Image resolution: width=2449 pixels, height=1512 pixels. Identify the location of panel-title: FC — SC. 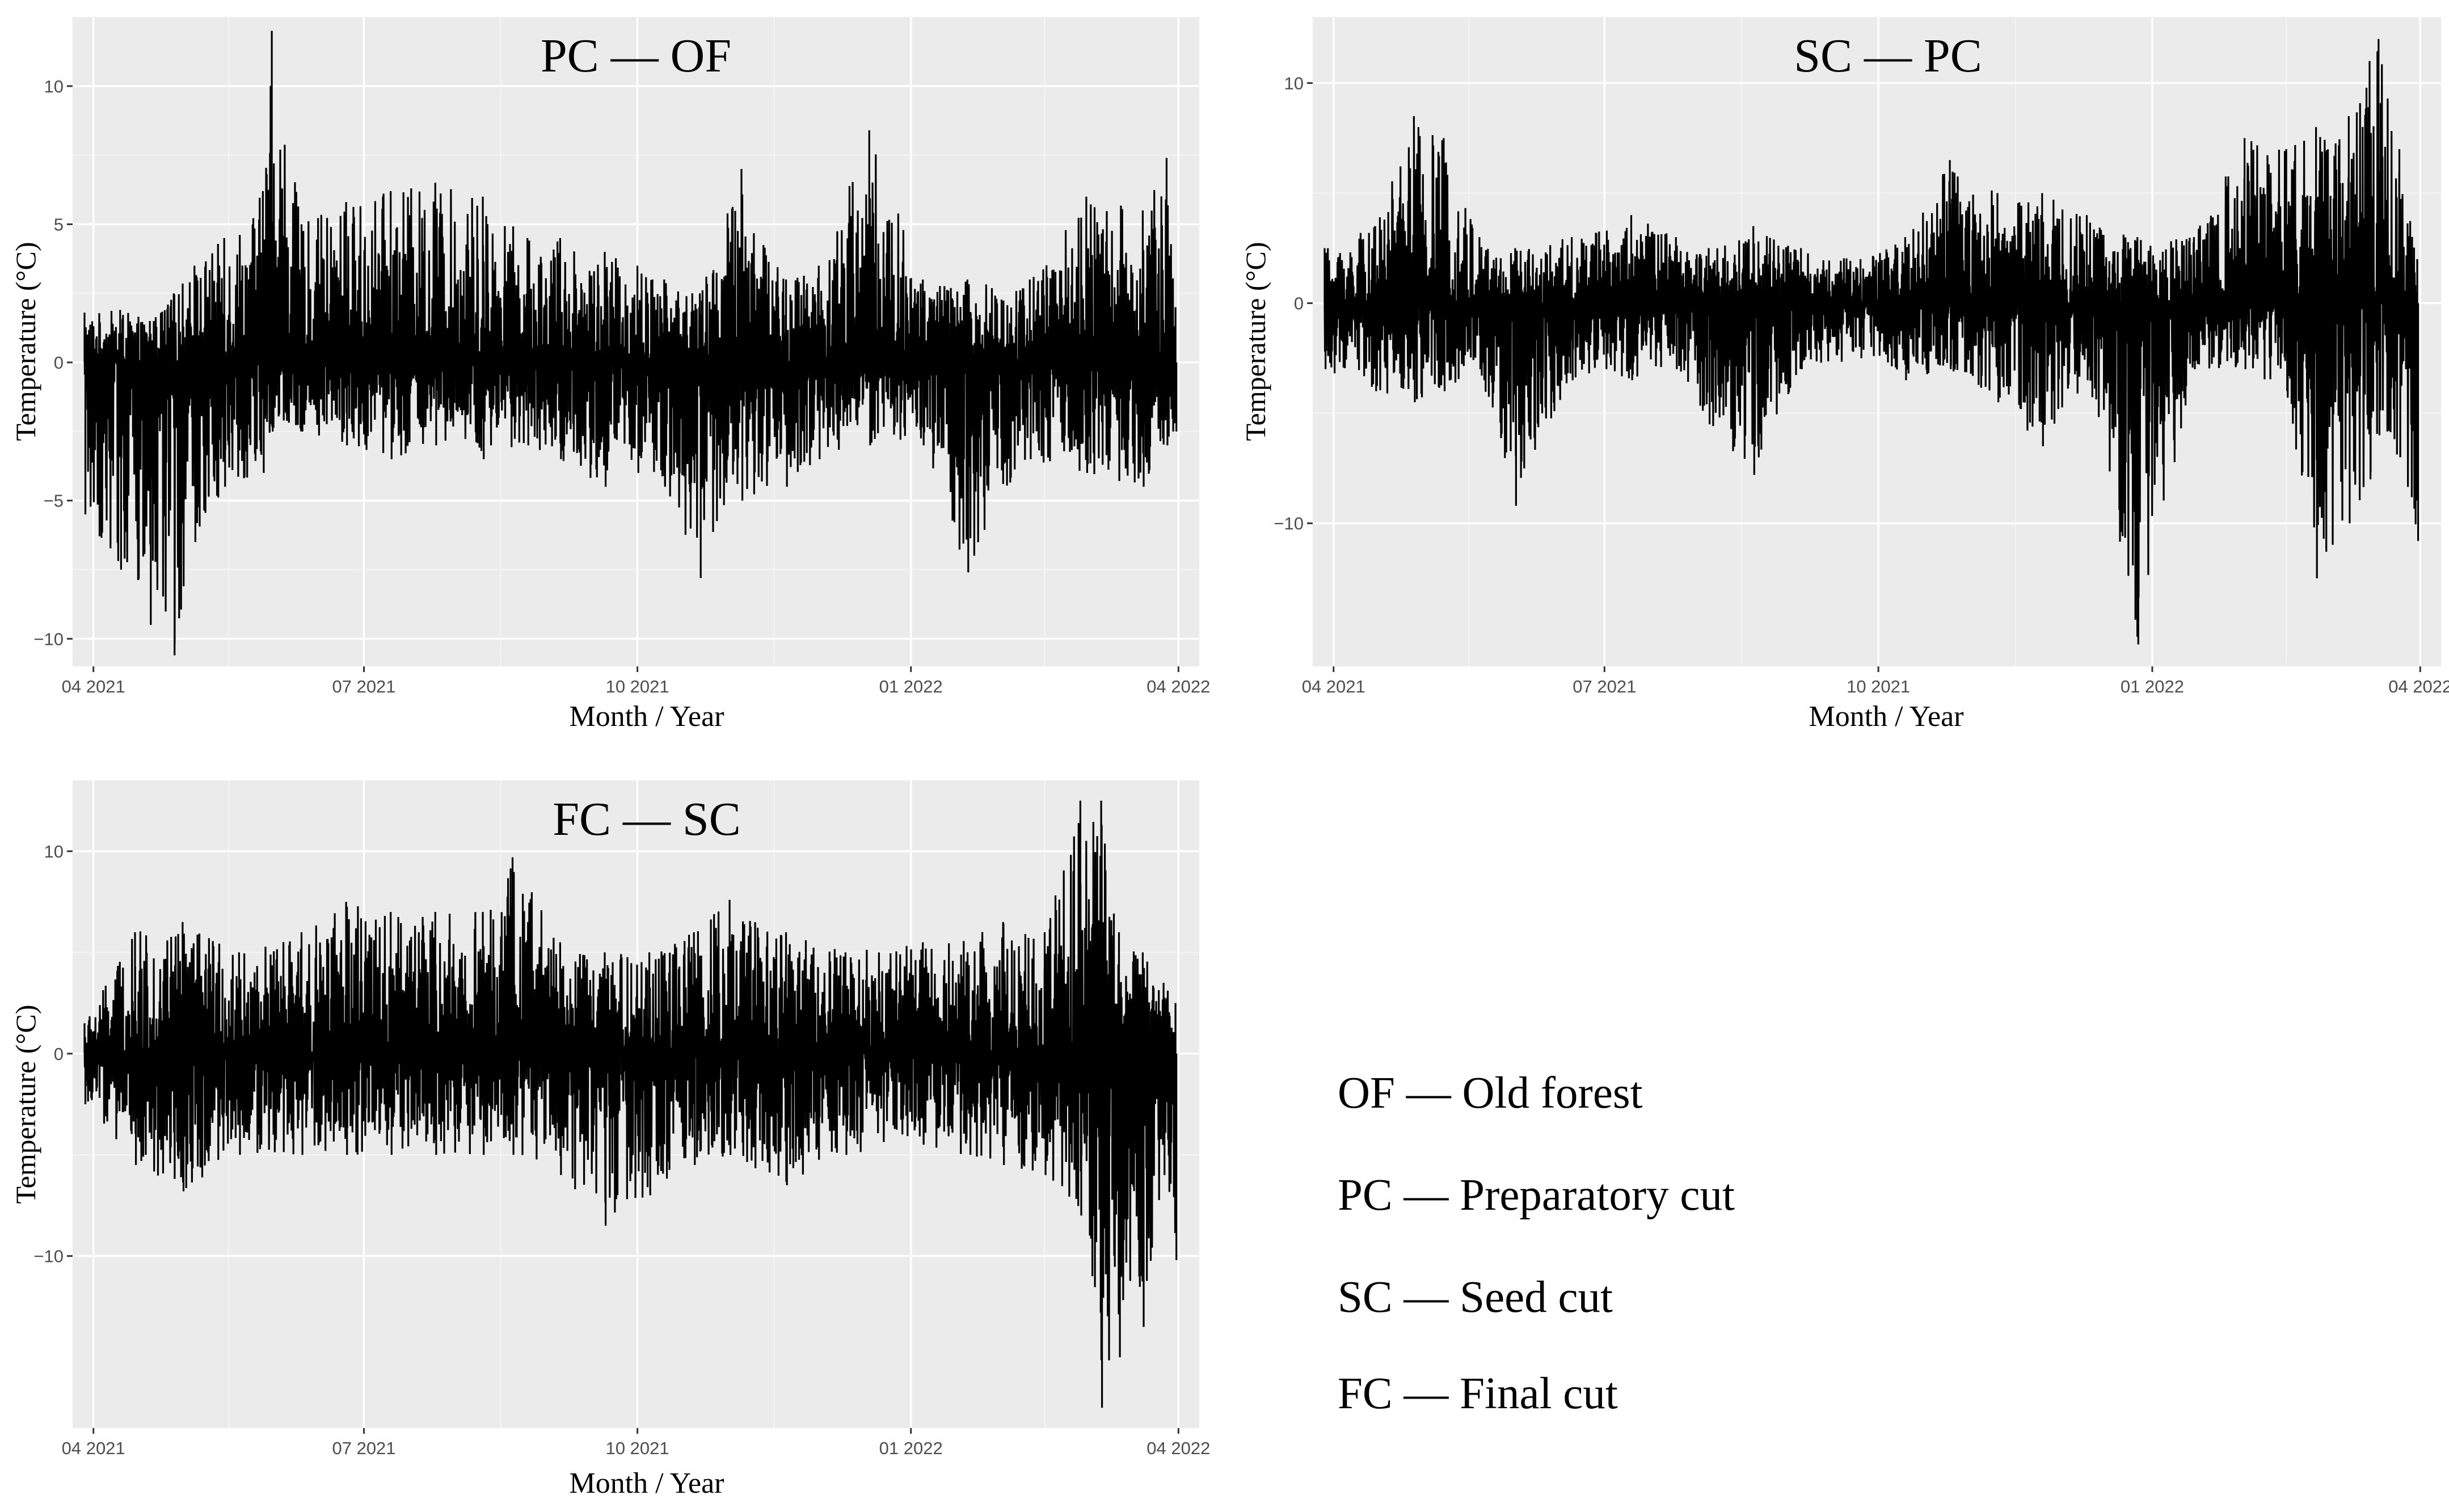
(647, 820).